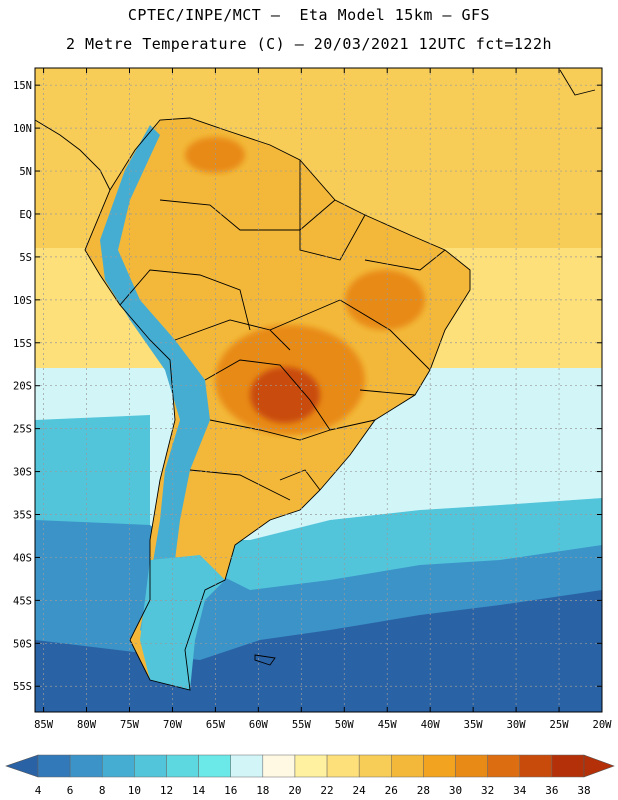 This screenshot has height=800, width=618. What do you see at coordinates (388, 725) in the screenshot?
I see `lon-label: 45W` at bounding box center [388, 725].